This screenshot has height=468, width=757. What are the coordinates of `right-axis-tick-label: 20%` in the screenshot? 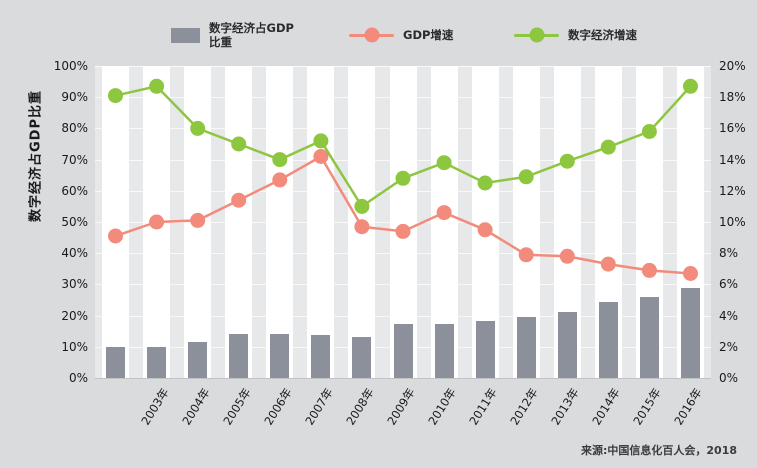 It's located at (732, 66).